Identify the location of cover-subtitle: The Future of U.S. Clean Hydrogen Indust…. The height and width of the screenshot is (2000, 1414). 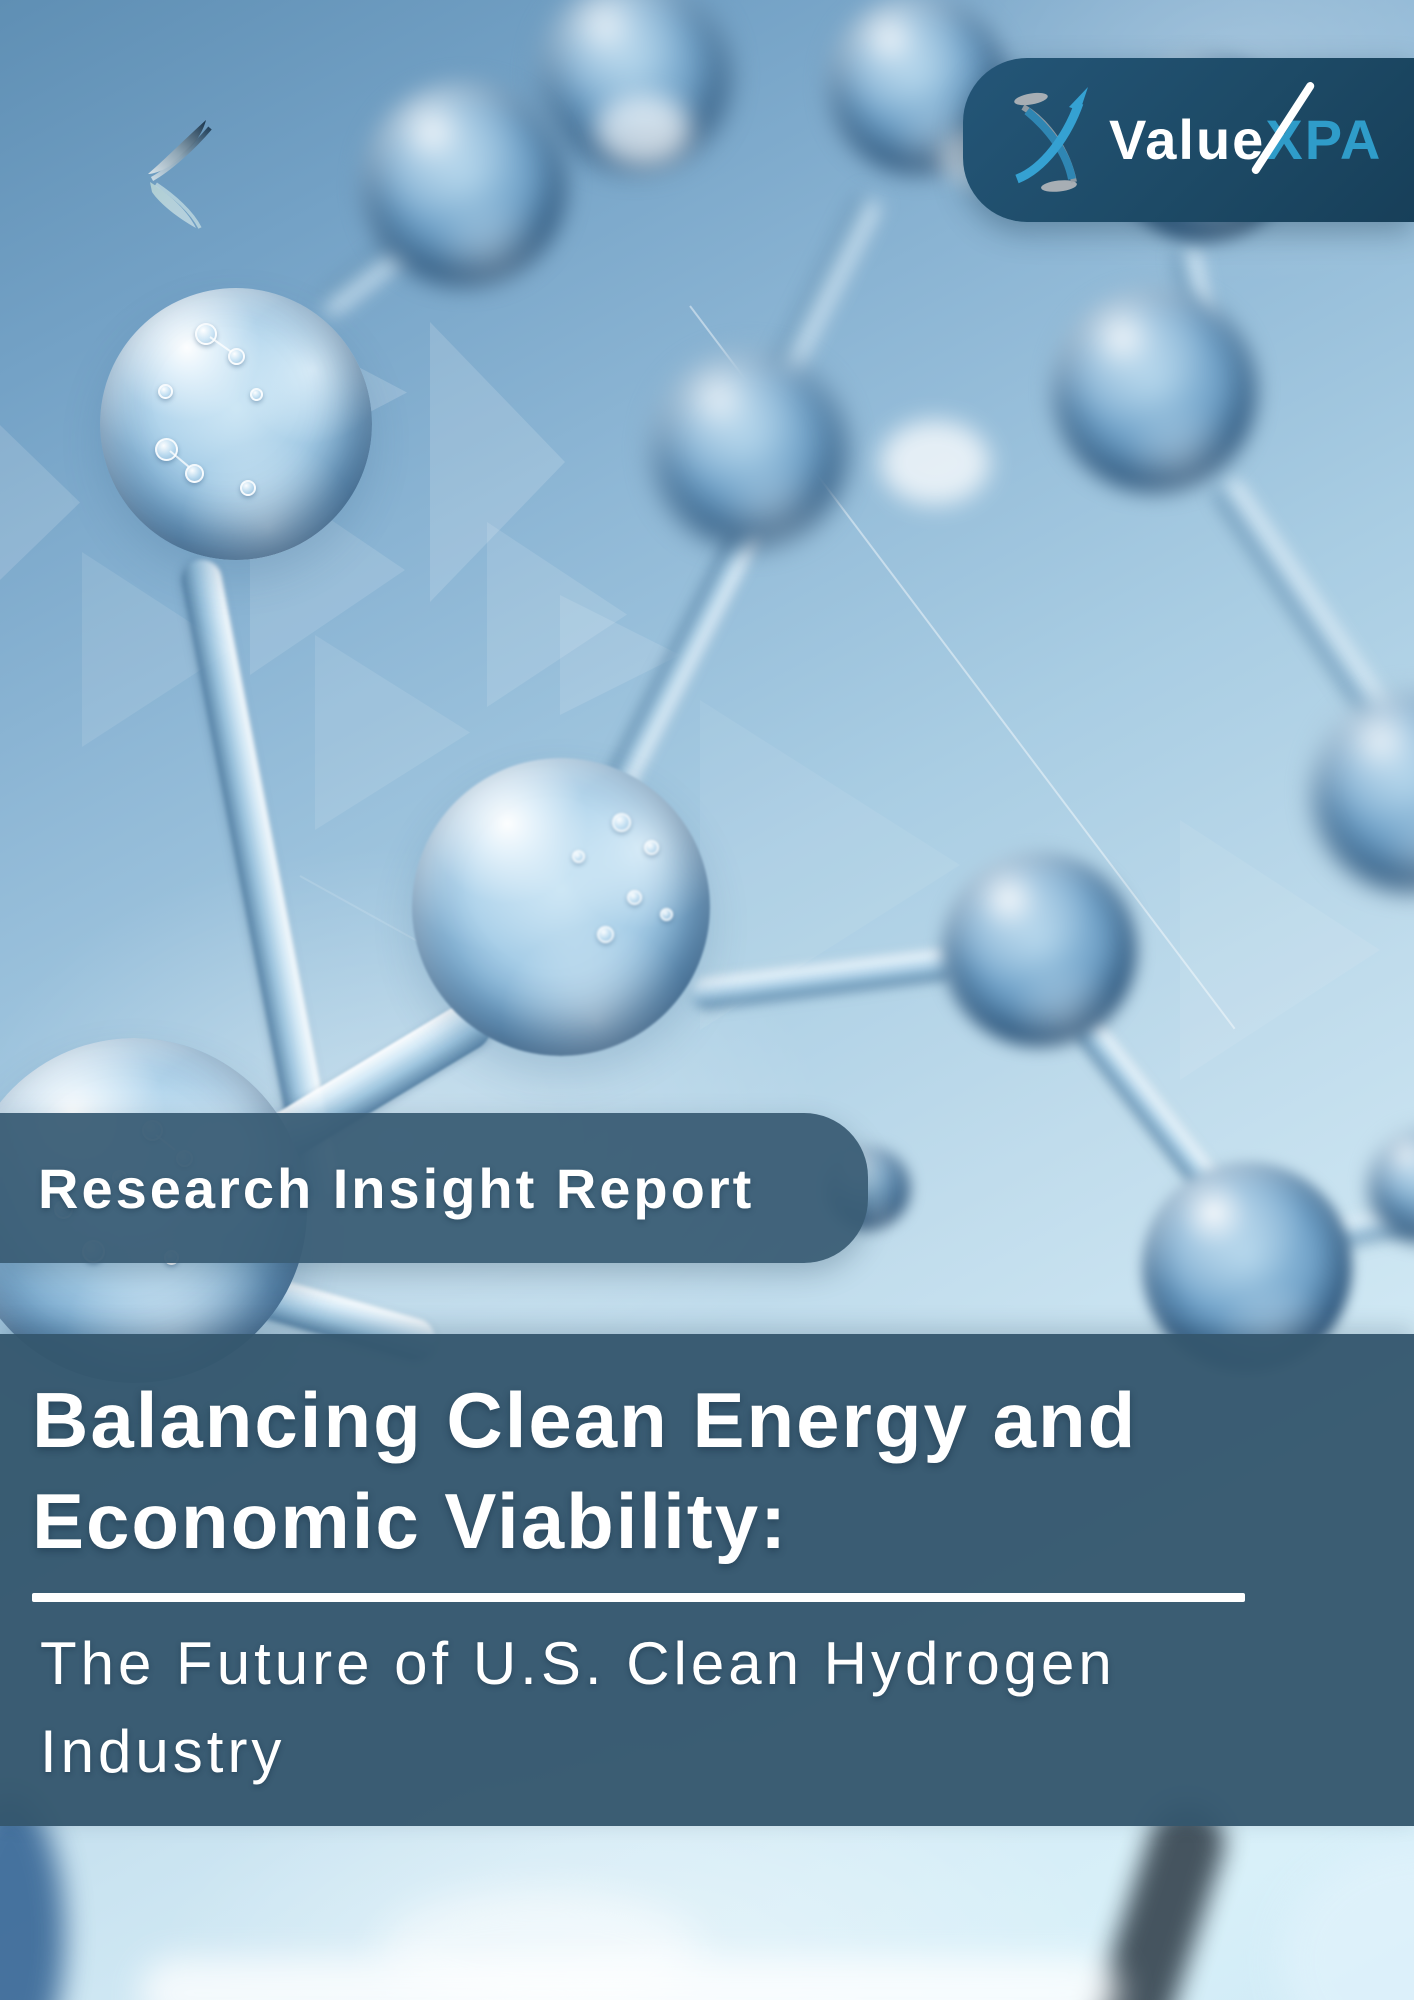
(723, 1708).